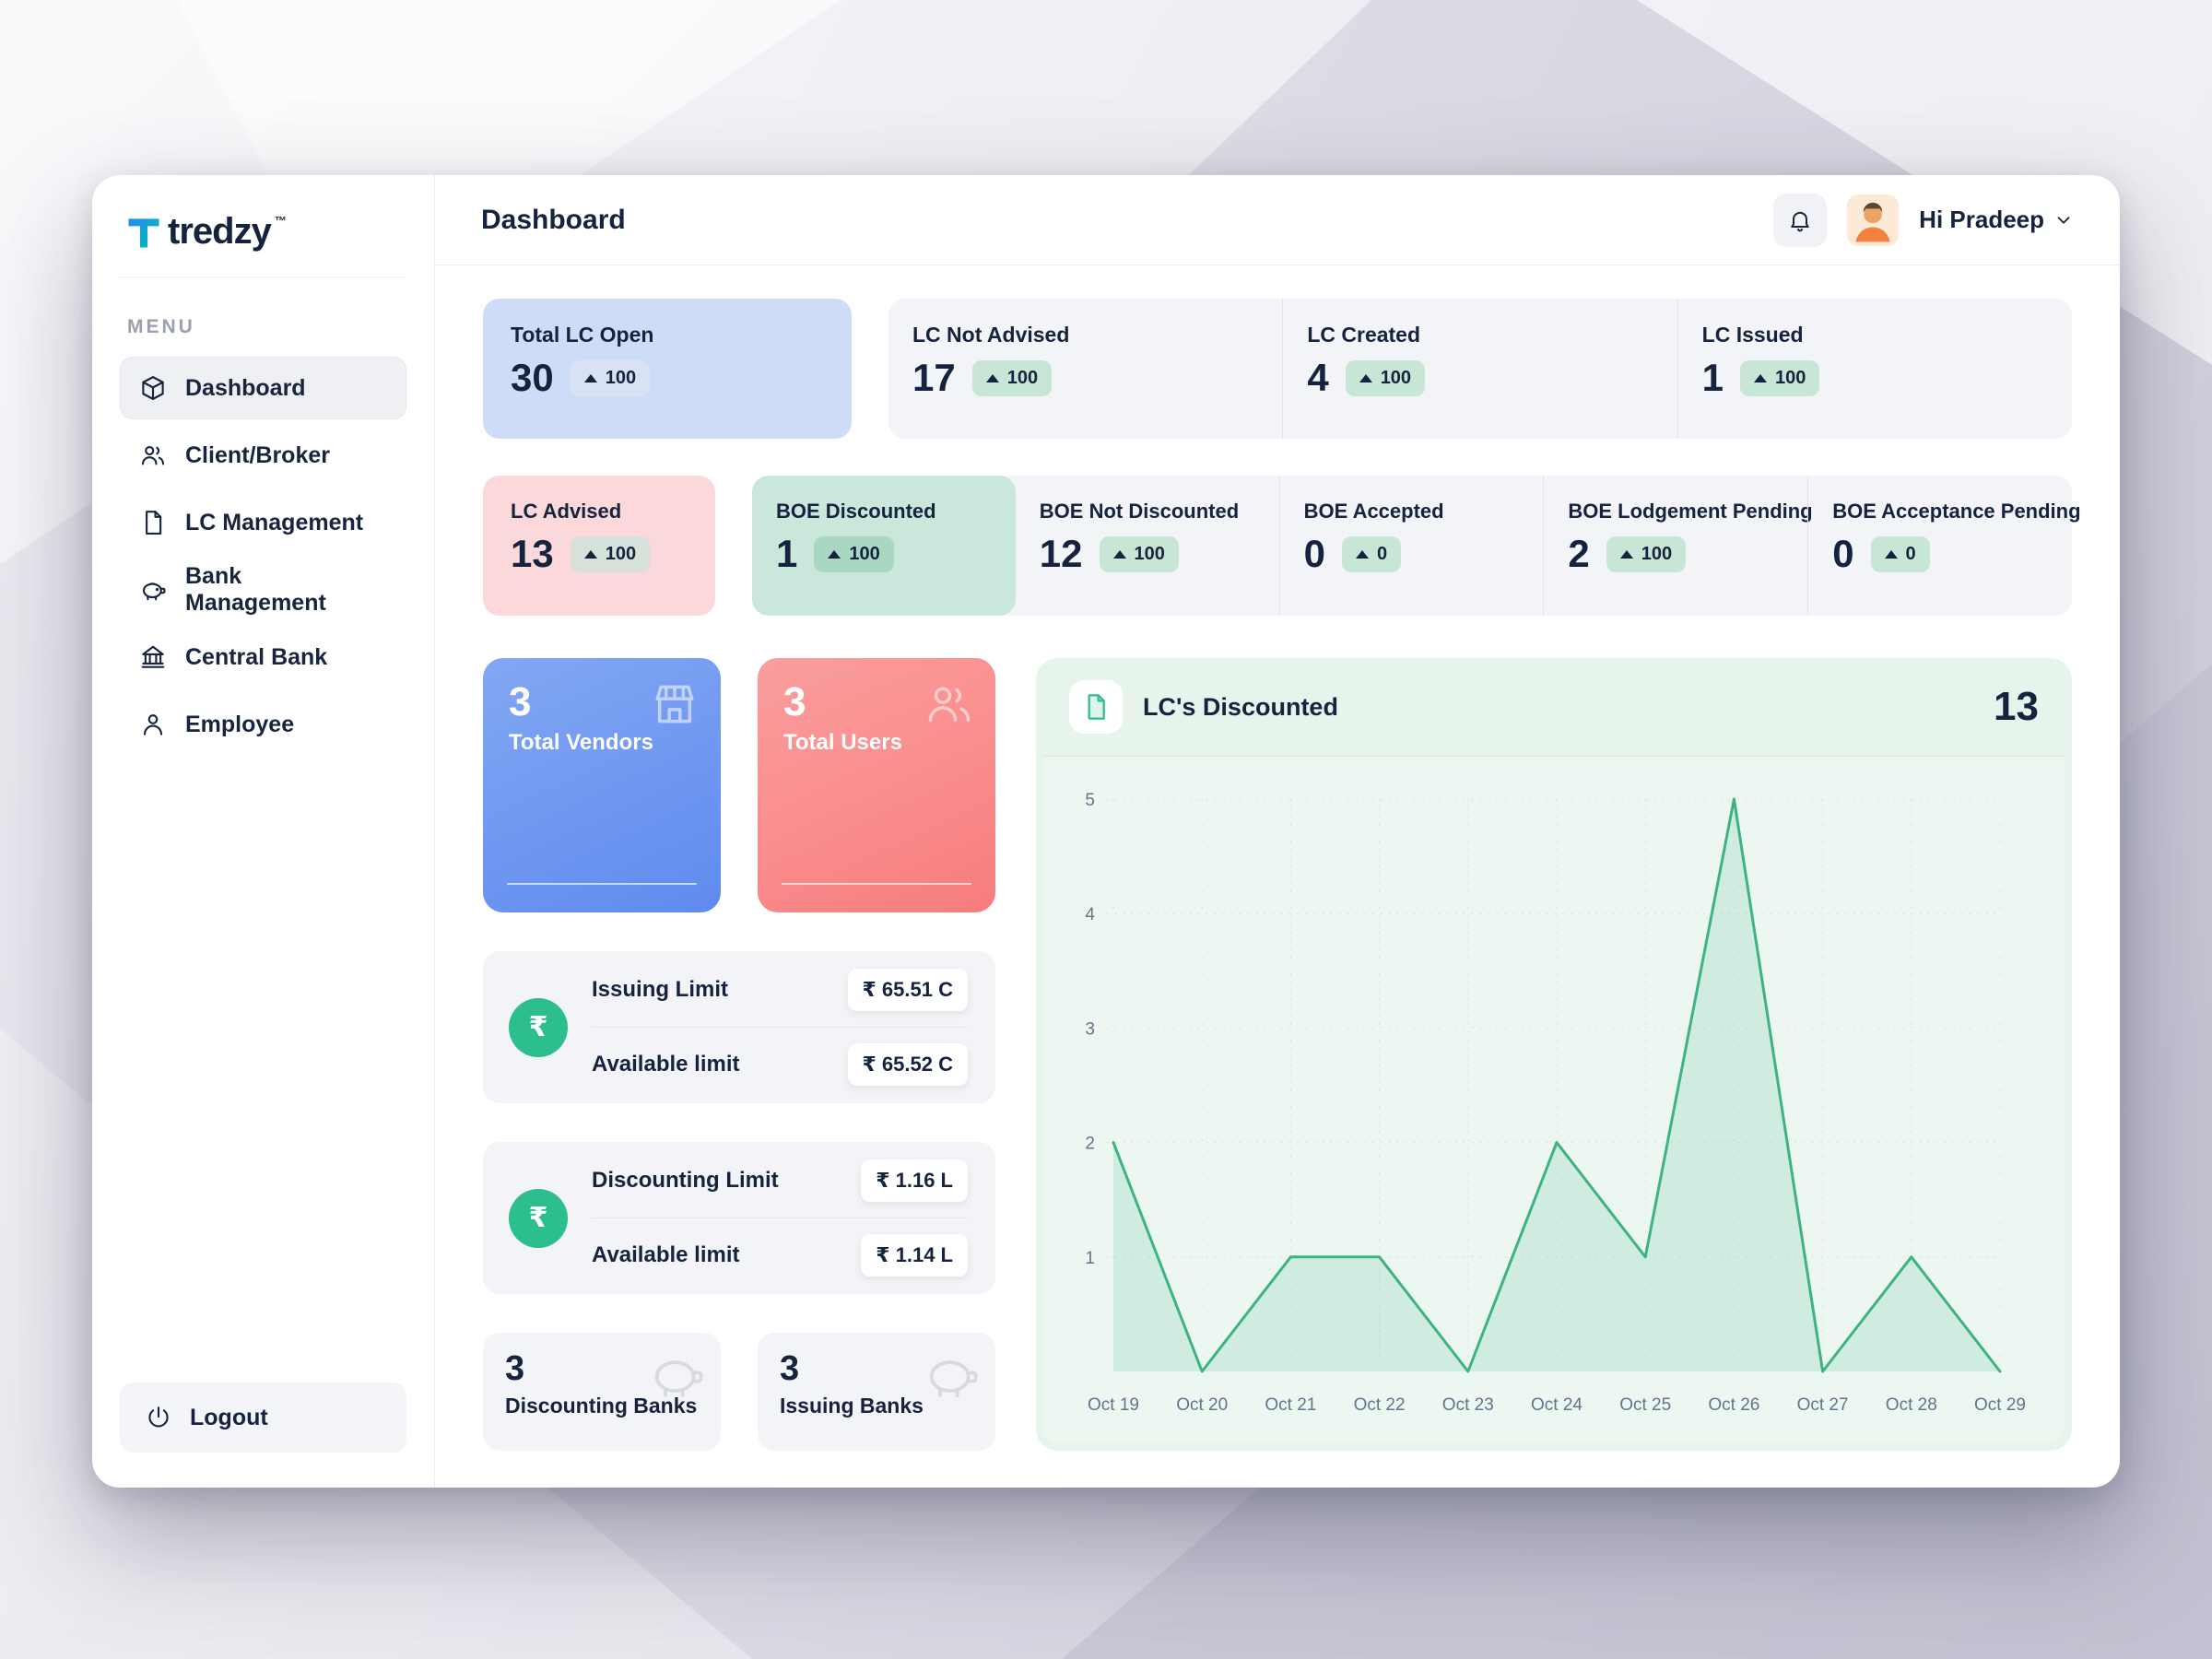  Describe the element at coordinates (2016, 706) in the screenshot. I see `chart-total-value: 13` at that location.